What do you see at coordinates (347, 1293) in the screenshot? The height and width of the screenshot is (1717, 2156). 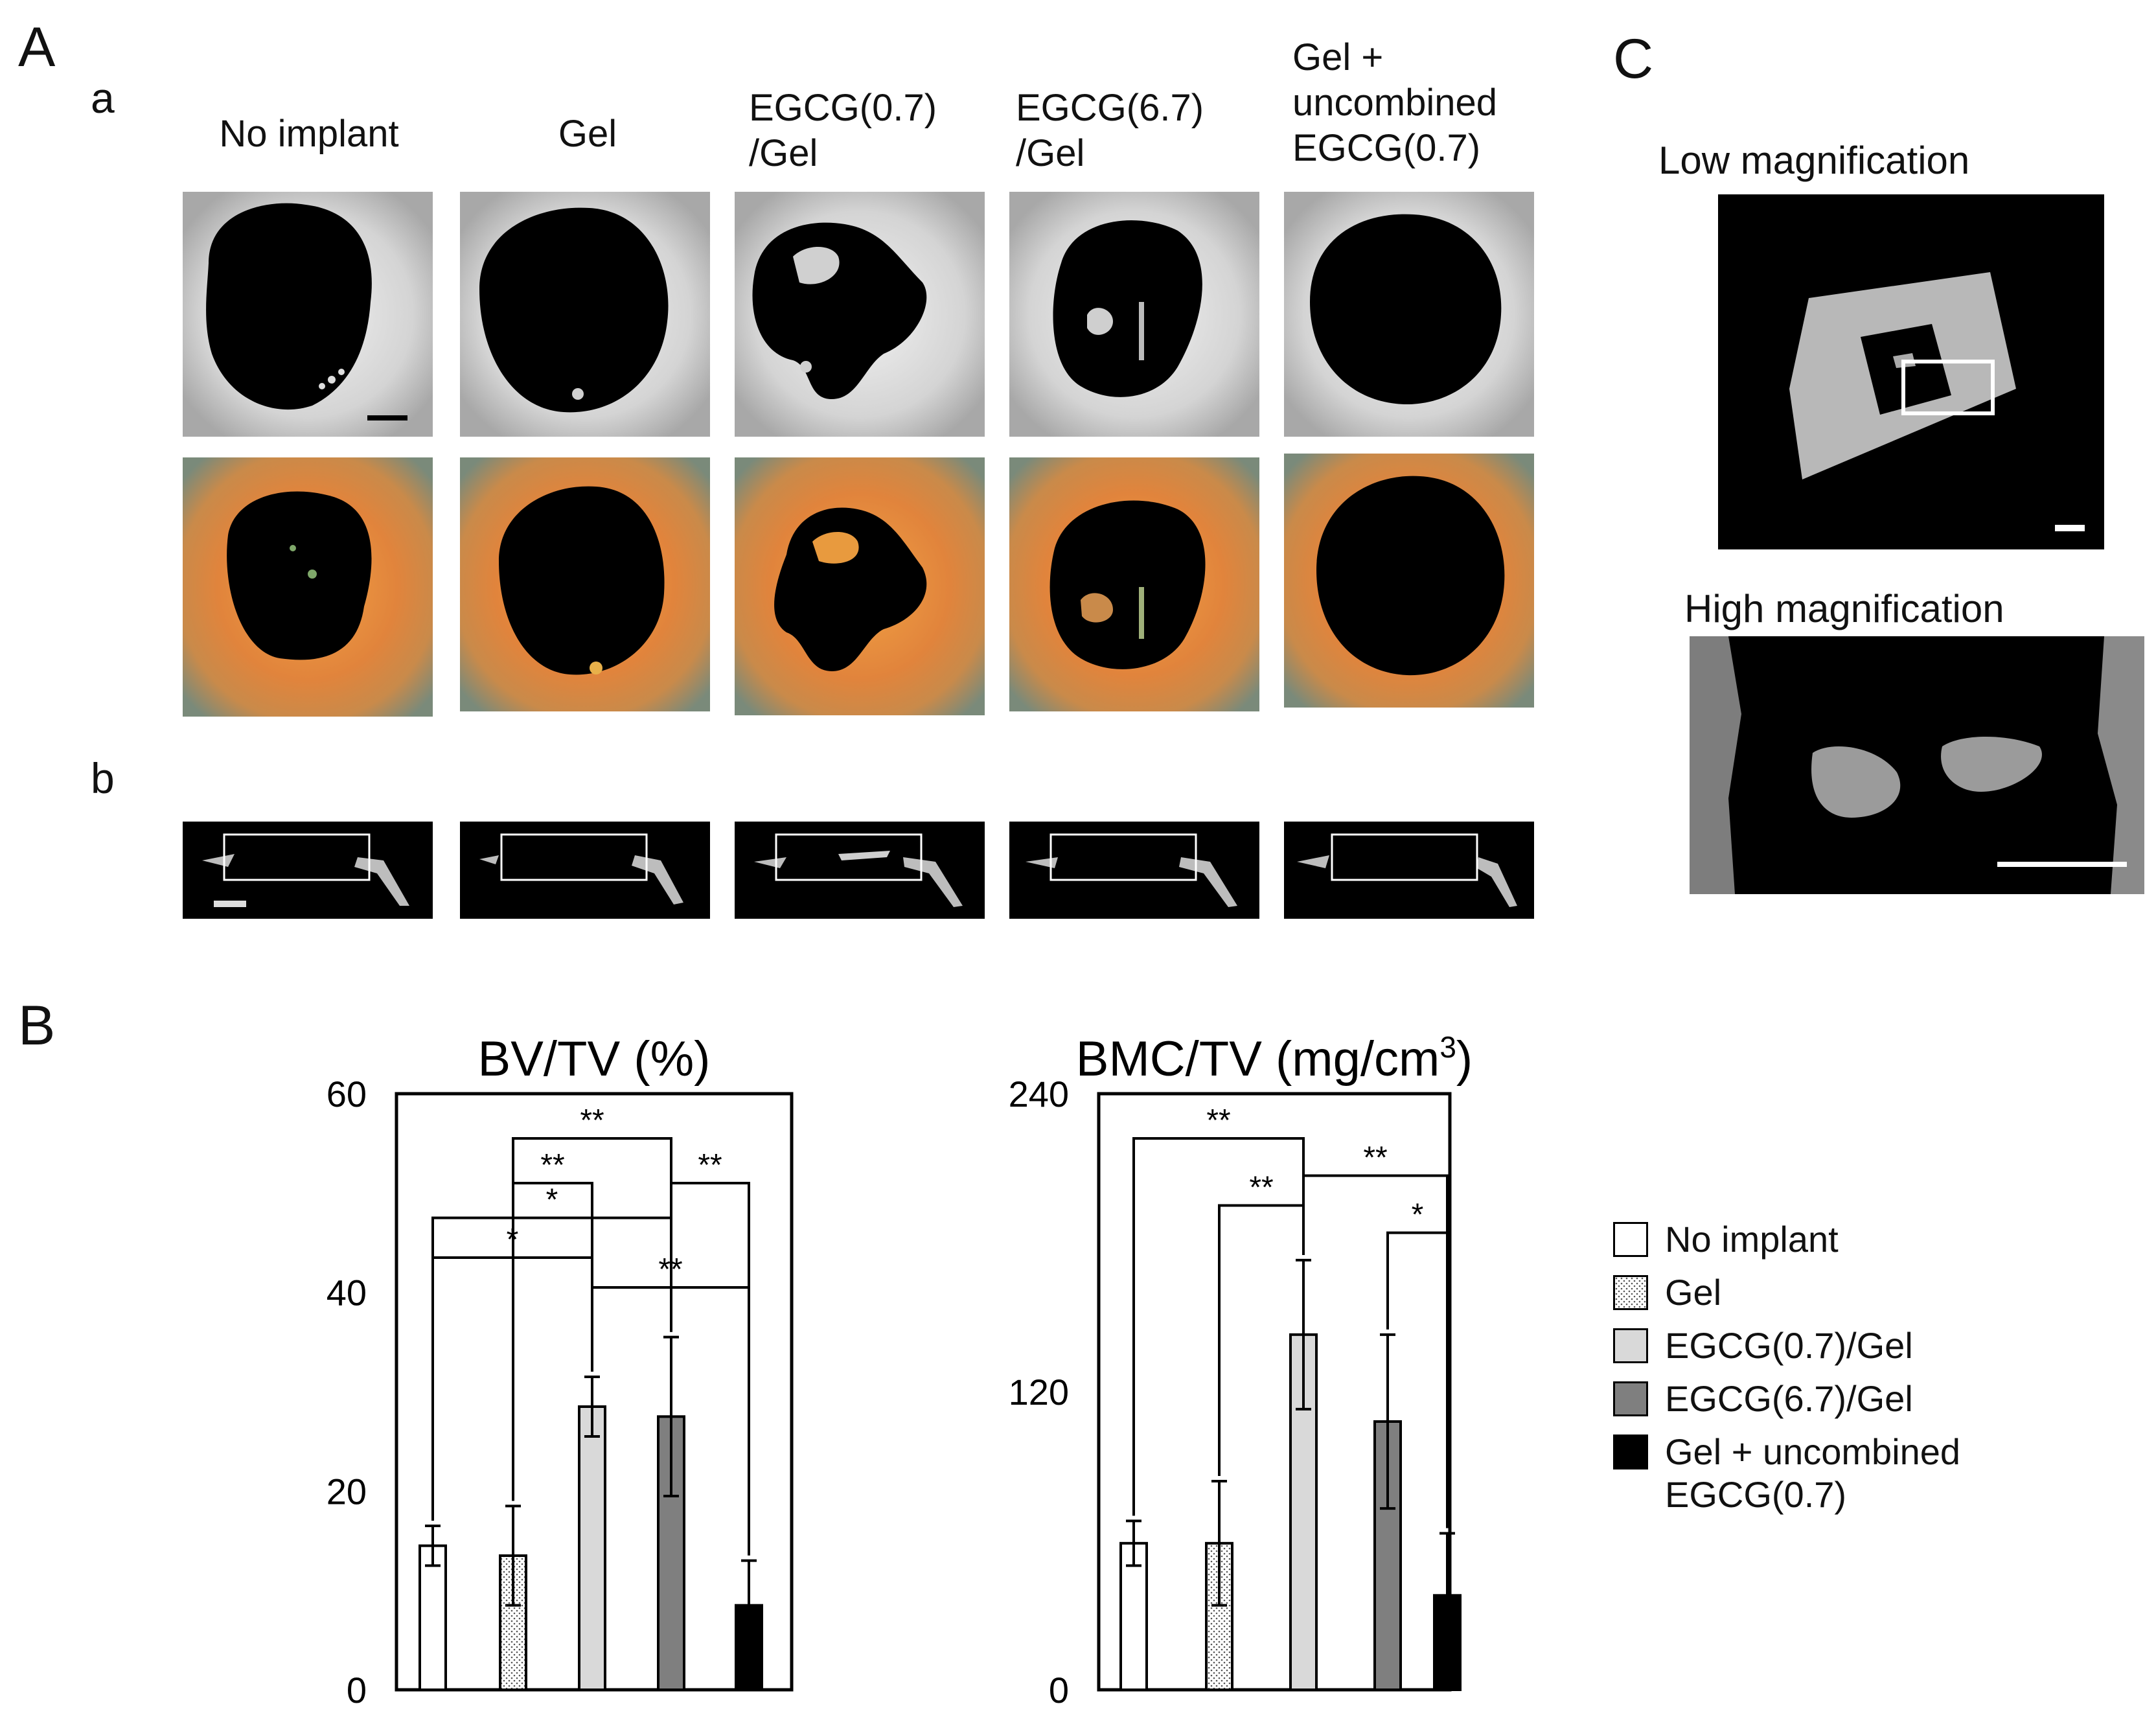 I see `y-tick-label: 40` at bounding box center [347, 1293].